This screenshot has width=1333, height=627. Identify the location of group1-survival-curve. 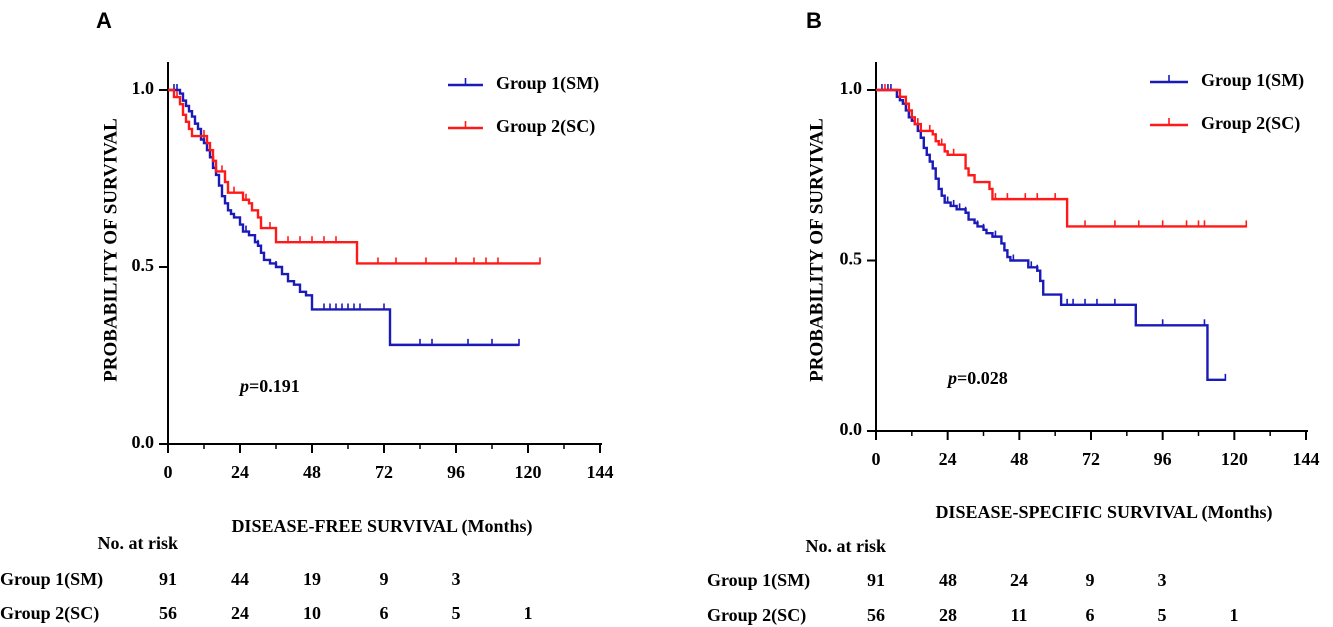
(1051, 235).